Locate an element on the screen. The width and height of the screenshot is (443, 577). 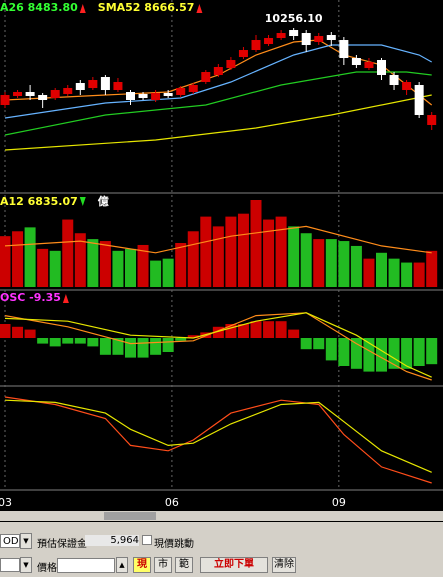
legend-text: SMA52 8666.57 is located at coordinates (146, 7).